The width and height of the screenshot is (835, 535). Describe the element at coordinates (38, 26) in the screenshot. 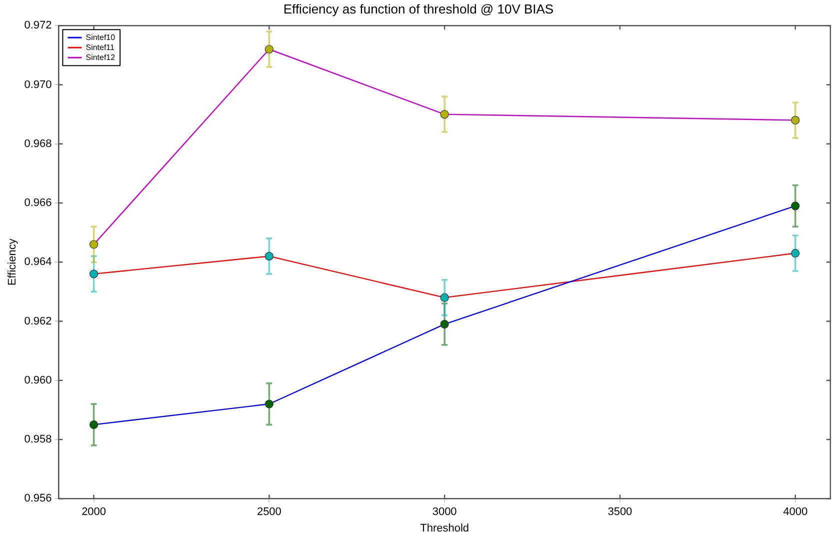

I see `y-tick-label: 0.972` at that location.